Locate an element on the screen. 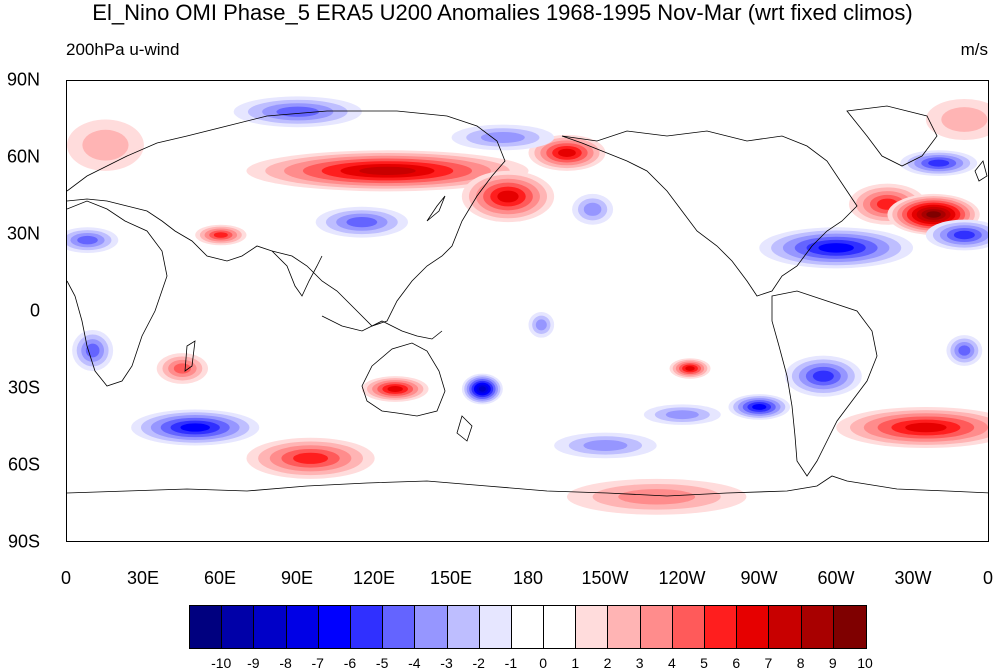  coastline-madagascar is located at coordinates (190, 356).